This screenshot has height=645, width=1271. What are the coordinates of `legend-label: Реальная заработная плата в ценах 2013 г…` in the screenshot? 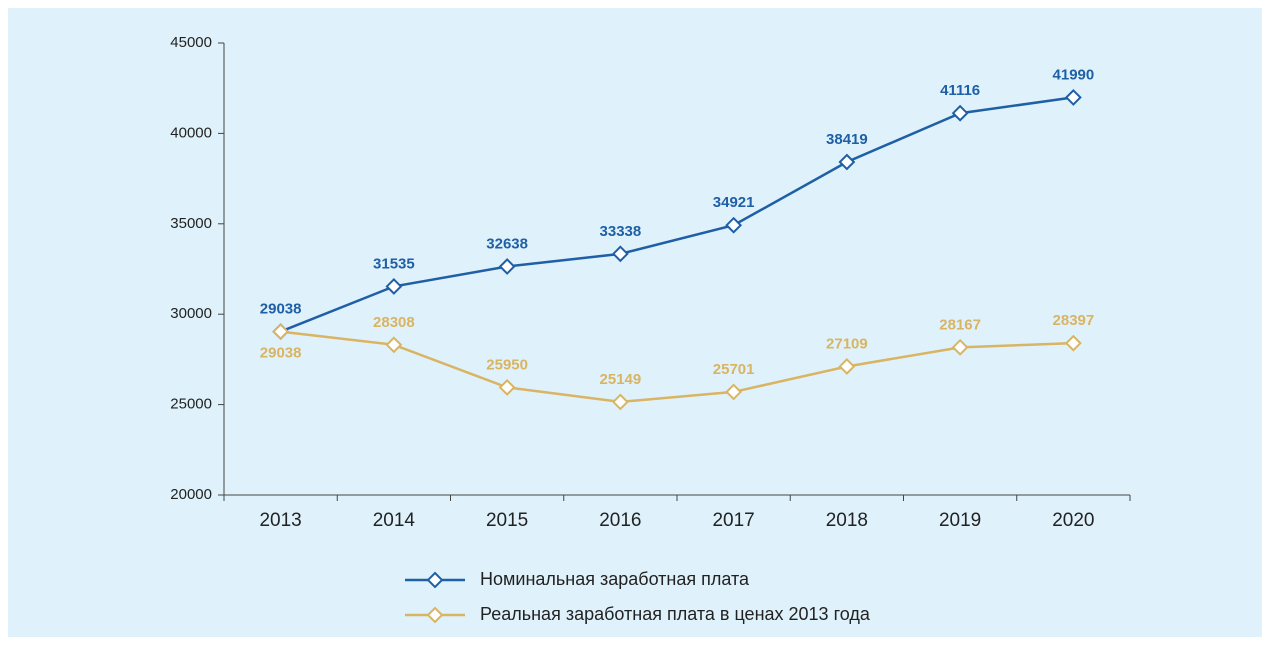 It's located at (675, 614).